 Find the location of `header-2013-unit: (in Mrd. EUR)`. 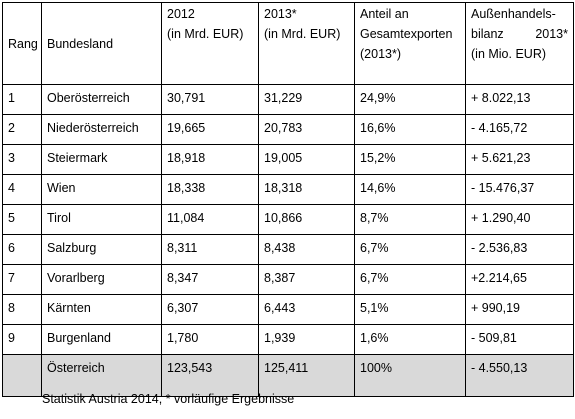

header-2013-unit: (in Mrd. EUR) is located at coordinates (302, 34).